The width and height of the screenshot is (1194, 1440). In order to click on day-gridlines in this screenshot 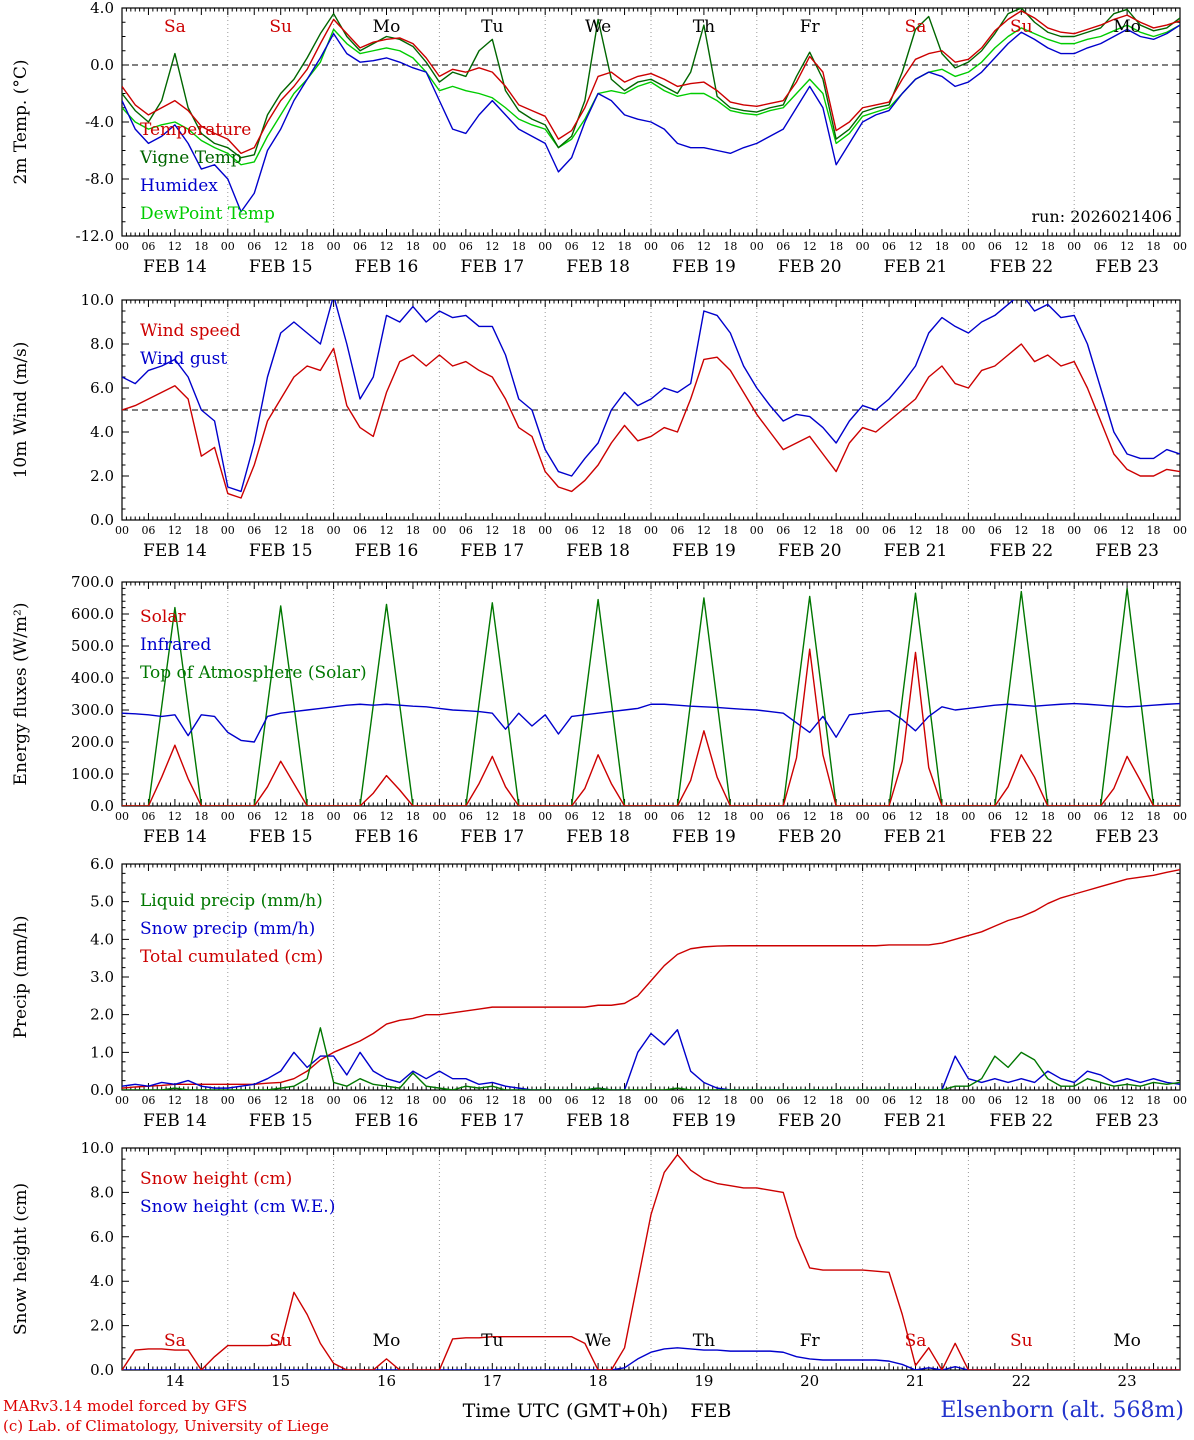, I will do `click(651, 410)`.